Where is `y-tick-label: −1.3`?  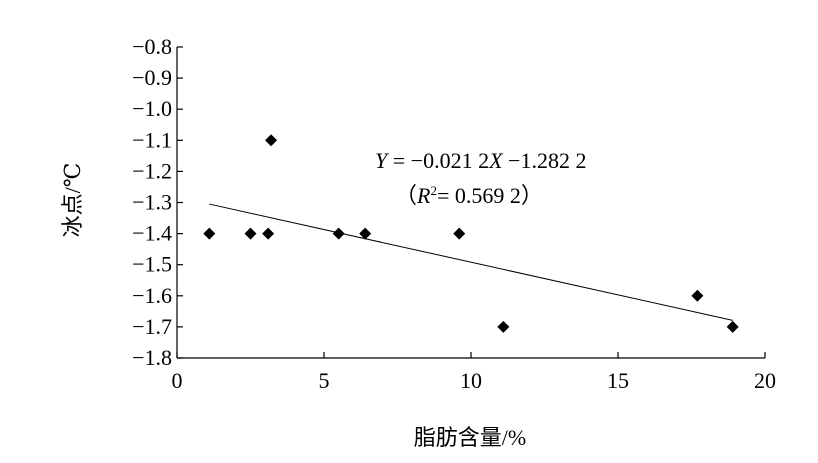
y-tick-label: −1.3 is located at coordinates (152, 202).